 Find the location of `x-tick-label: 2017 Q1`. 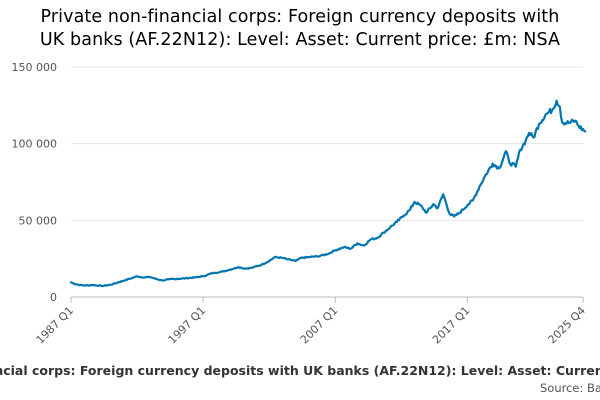

x-tick-label: 2017 Q1 is located at coordinates (451, 325).